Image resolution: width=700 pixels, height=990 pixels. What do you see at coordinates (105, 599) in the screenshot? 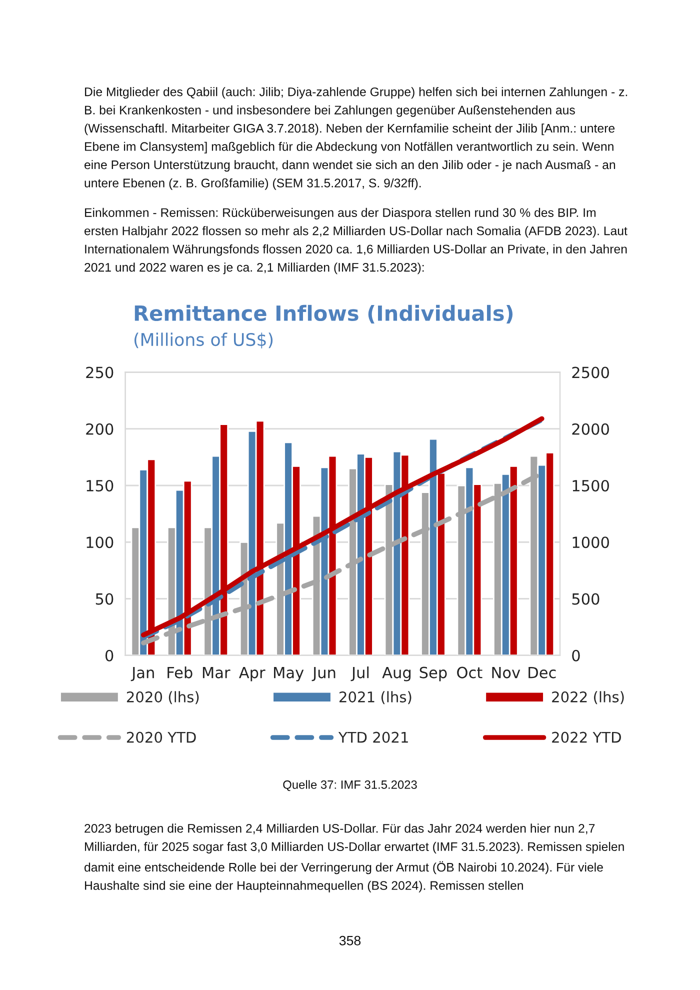
I see `y-tick-label: 50` at bounding box center [105, 599].